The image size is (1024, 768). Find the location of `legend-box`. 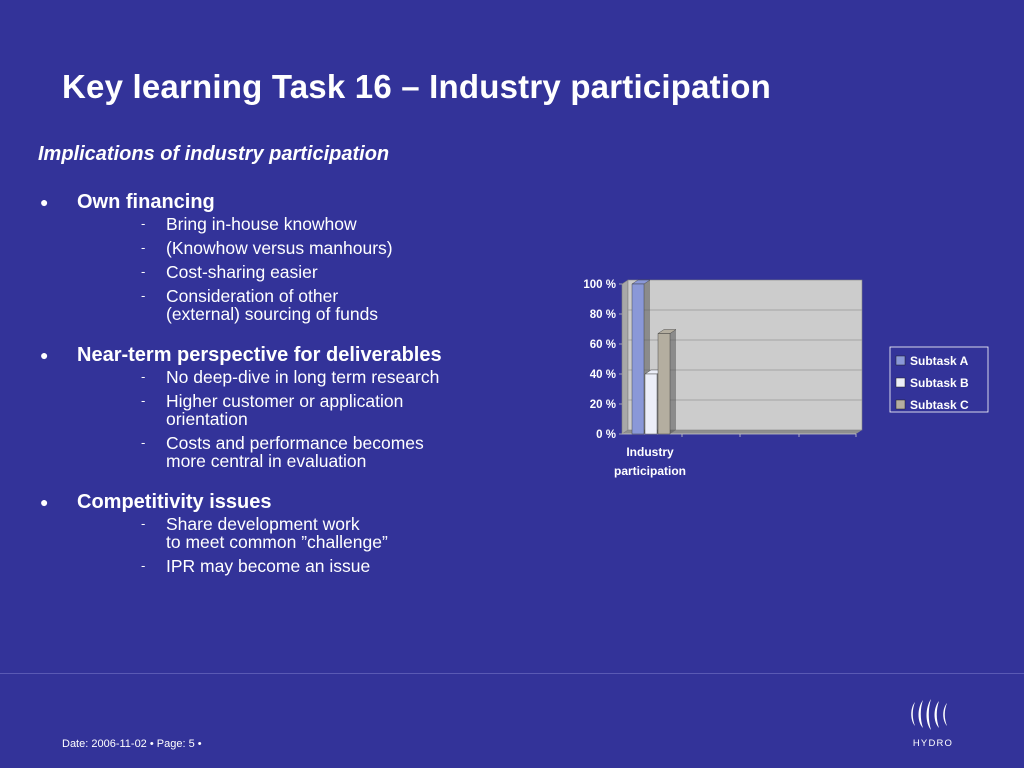

legend-box is located at coordinates (939, 379).